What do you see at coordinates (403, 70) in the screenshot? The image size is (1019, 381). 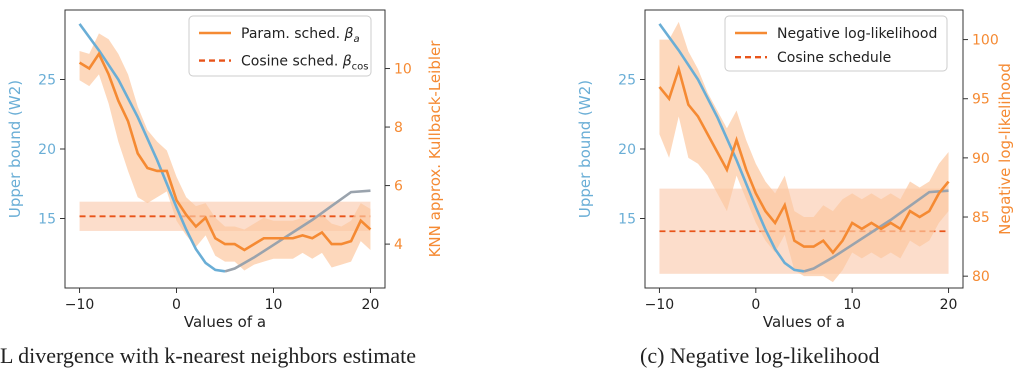 I see `y-right-tick-label: 10` at bounding box center [403, 70].